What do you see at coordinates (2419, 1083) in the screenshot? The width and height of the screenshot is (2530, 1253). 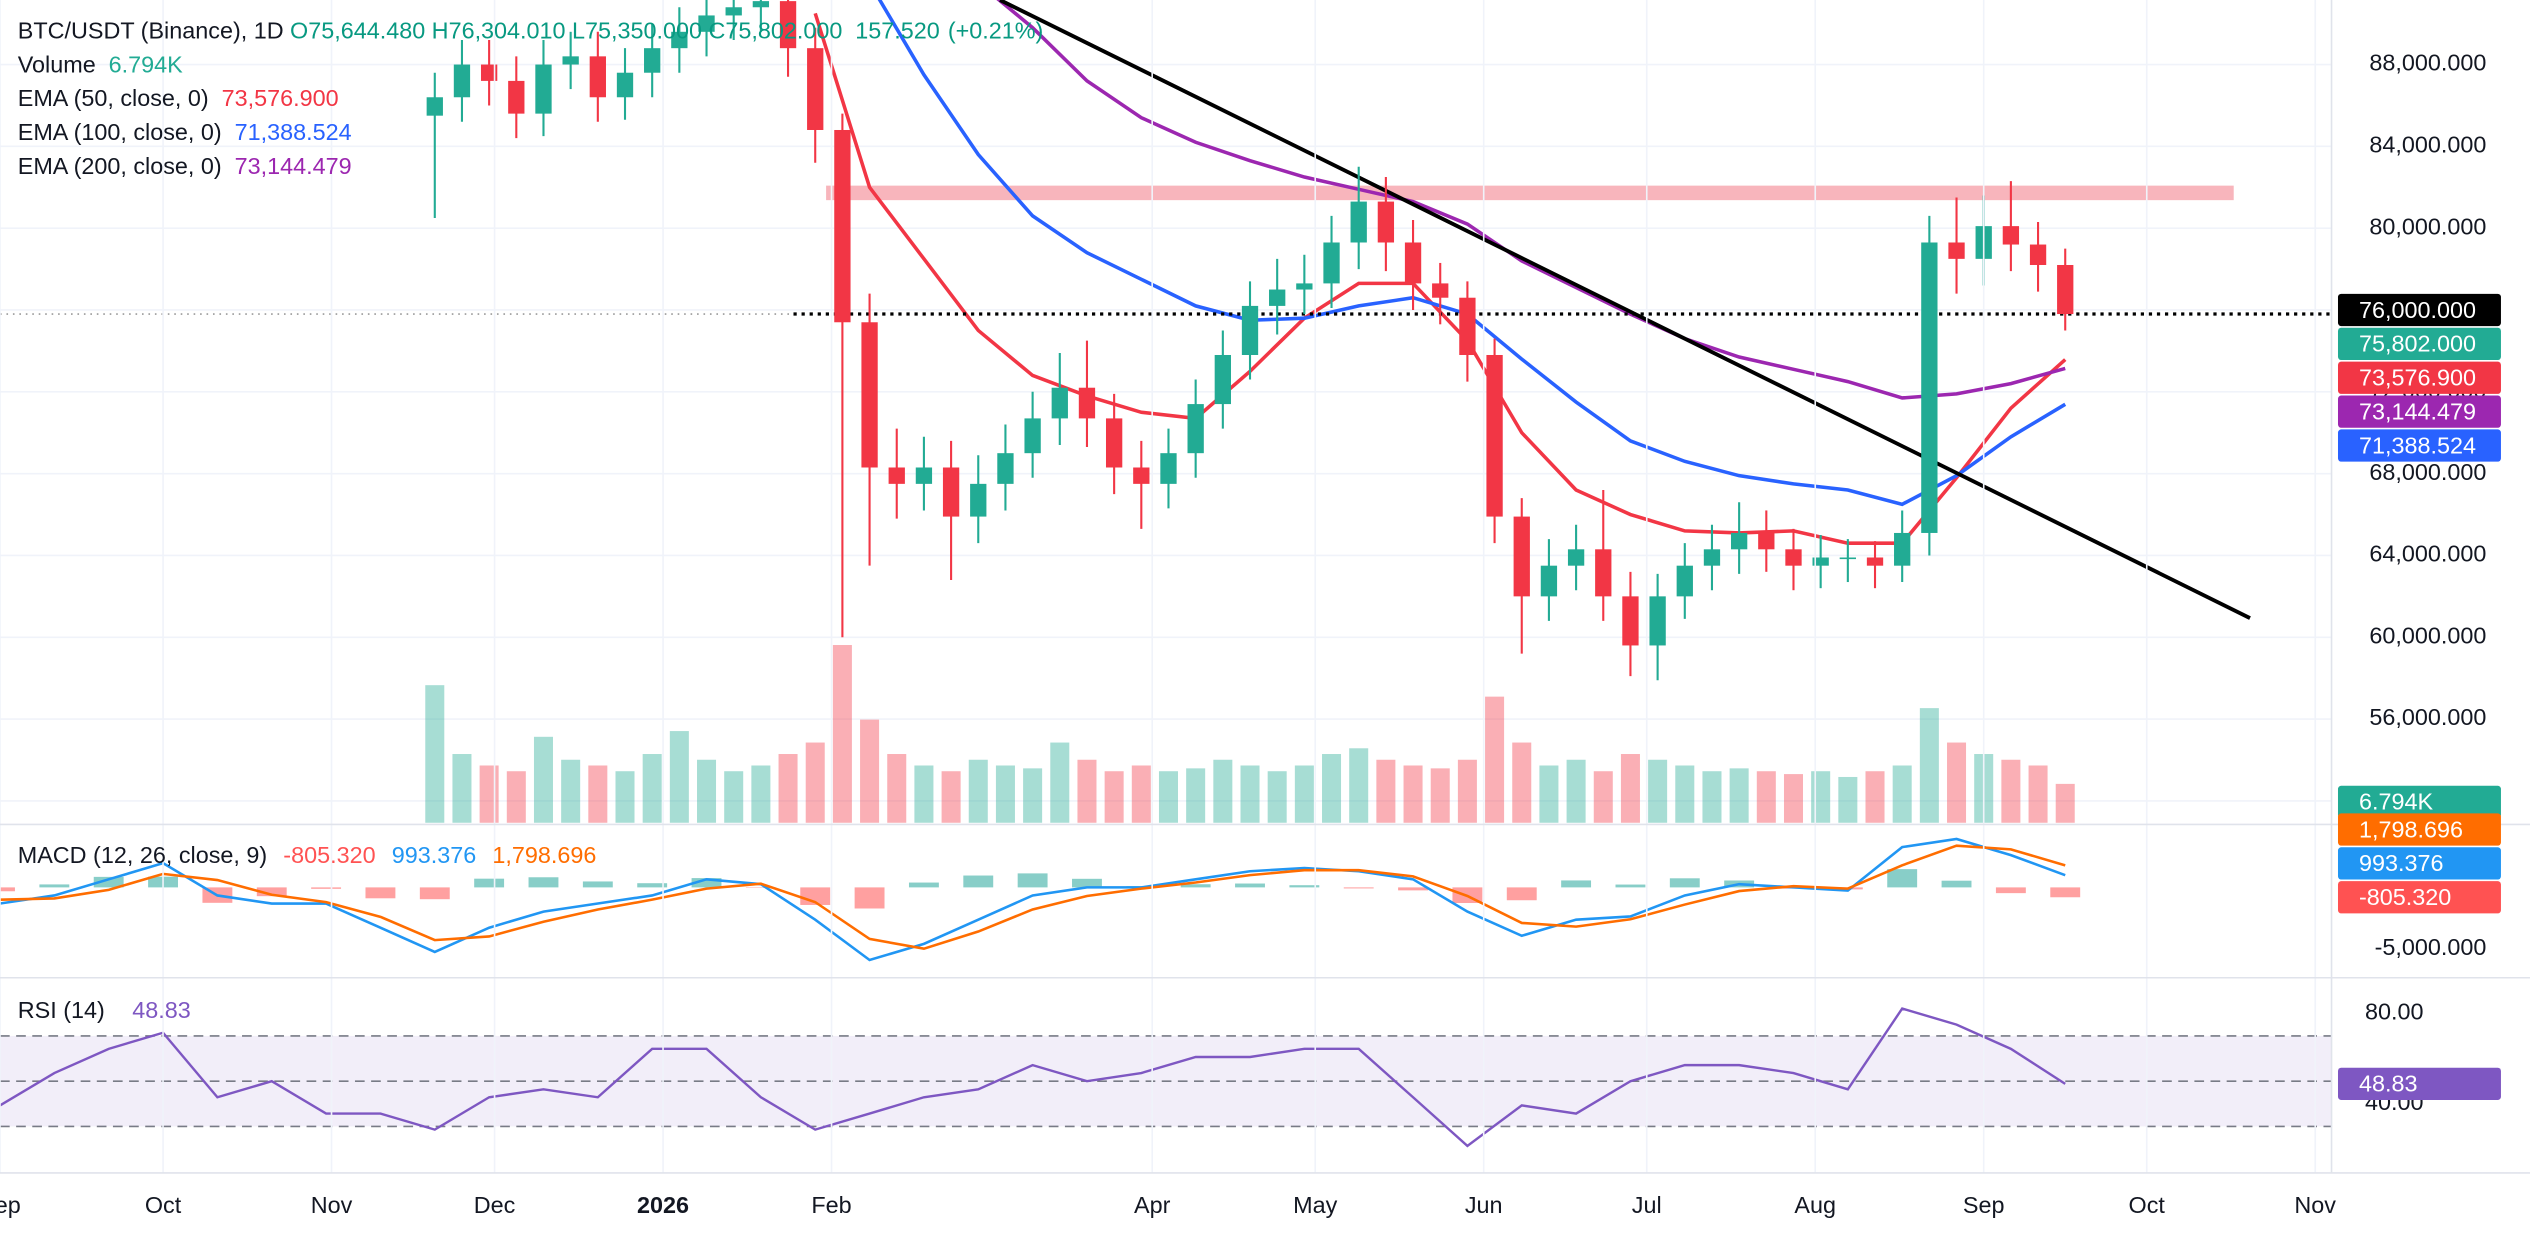 I see `rsi-last-label-box` at bounding box center [2419, 1083].